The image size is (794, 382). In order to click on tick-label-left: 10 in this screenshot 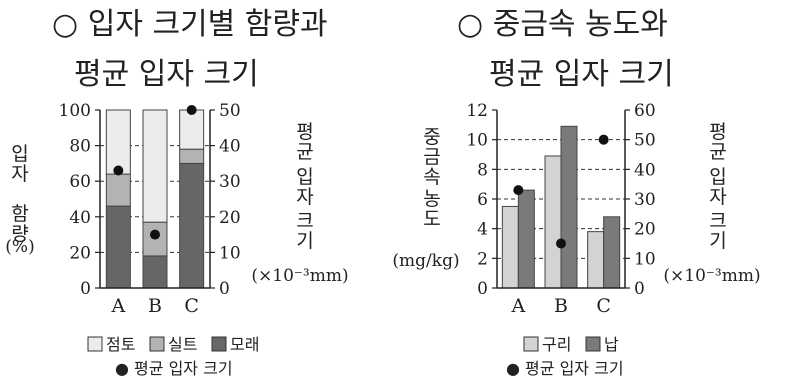, I will do `click(477, 141)`.